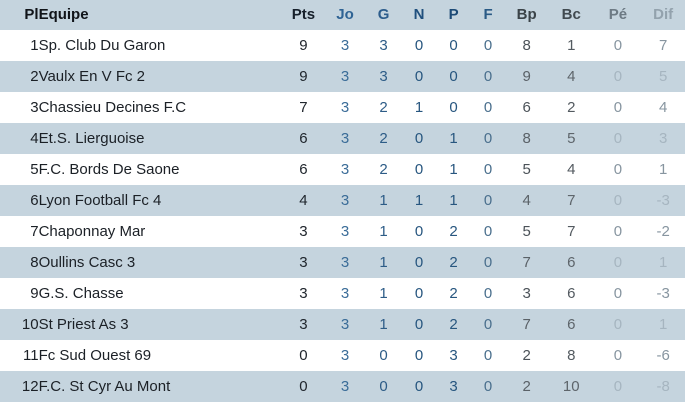  What do you see at coordinates (303, 14) in the screenshot?
I see `column-header-pts: Pts` at bounding box center [303, 14].